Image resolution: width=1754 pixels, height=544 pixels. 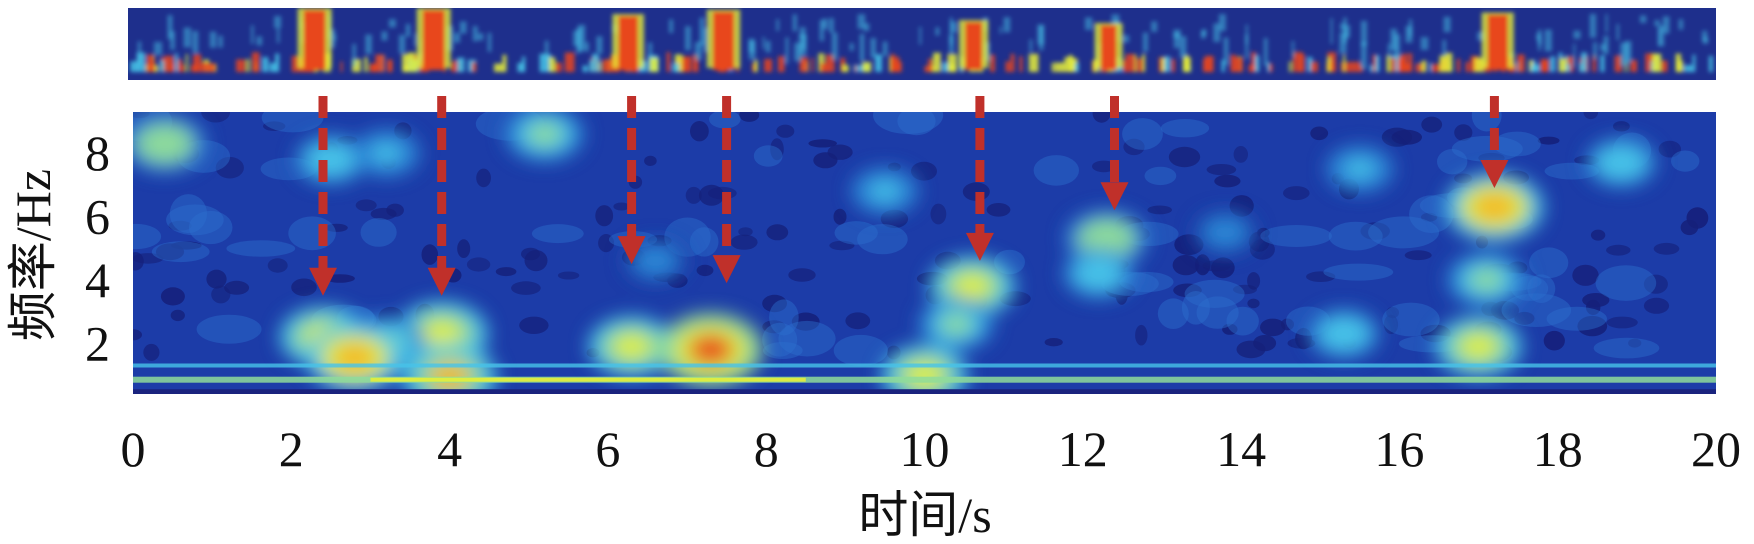 I want to click on x-tick-label: 2, so click(x=291, y=449).